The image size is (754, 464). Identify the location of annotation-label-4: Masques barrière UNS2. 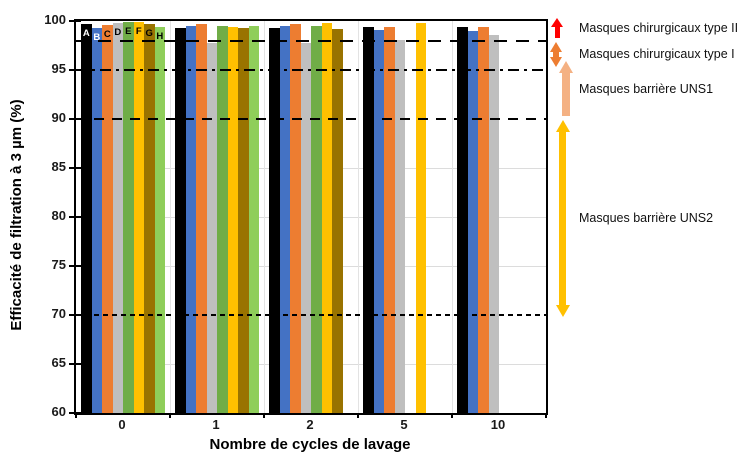
(646, 218).